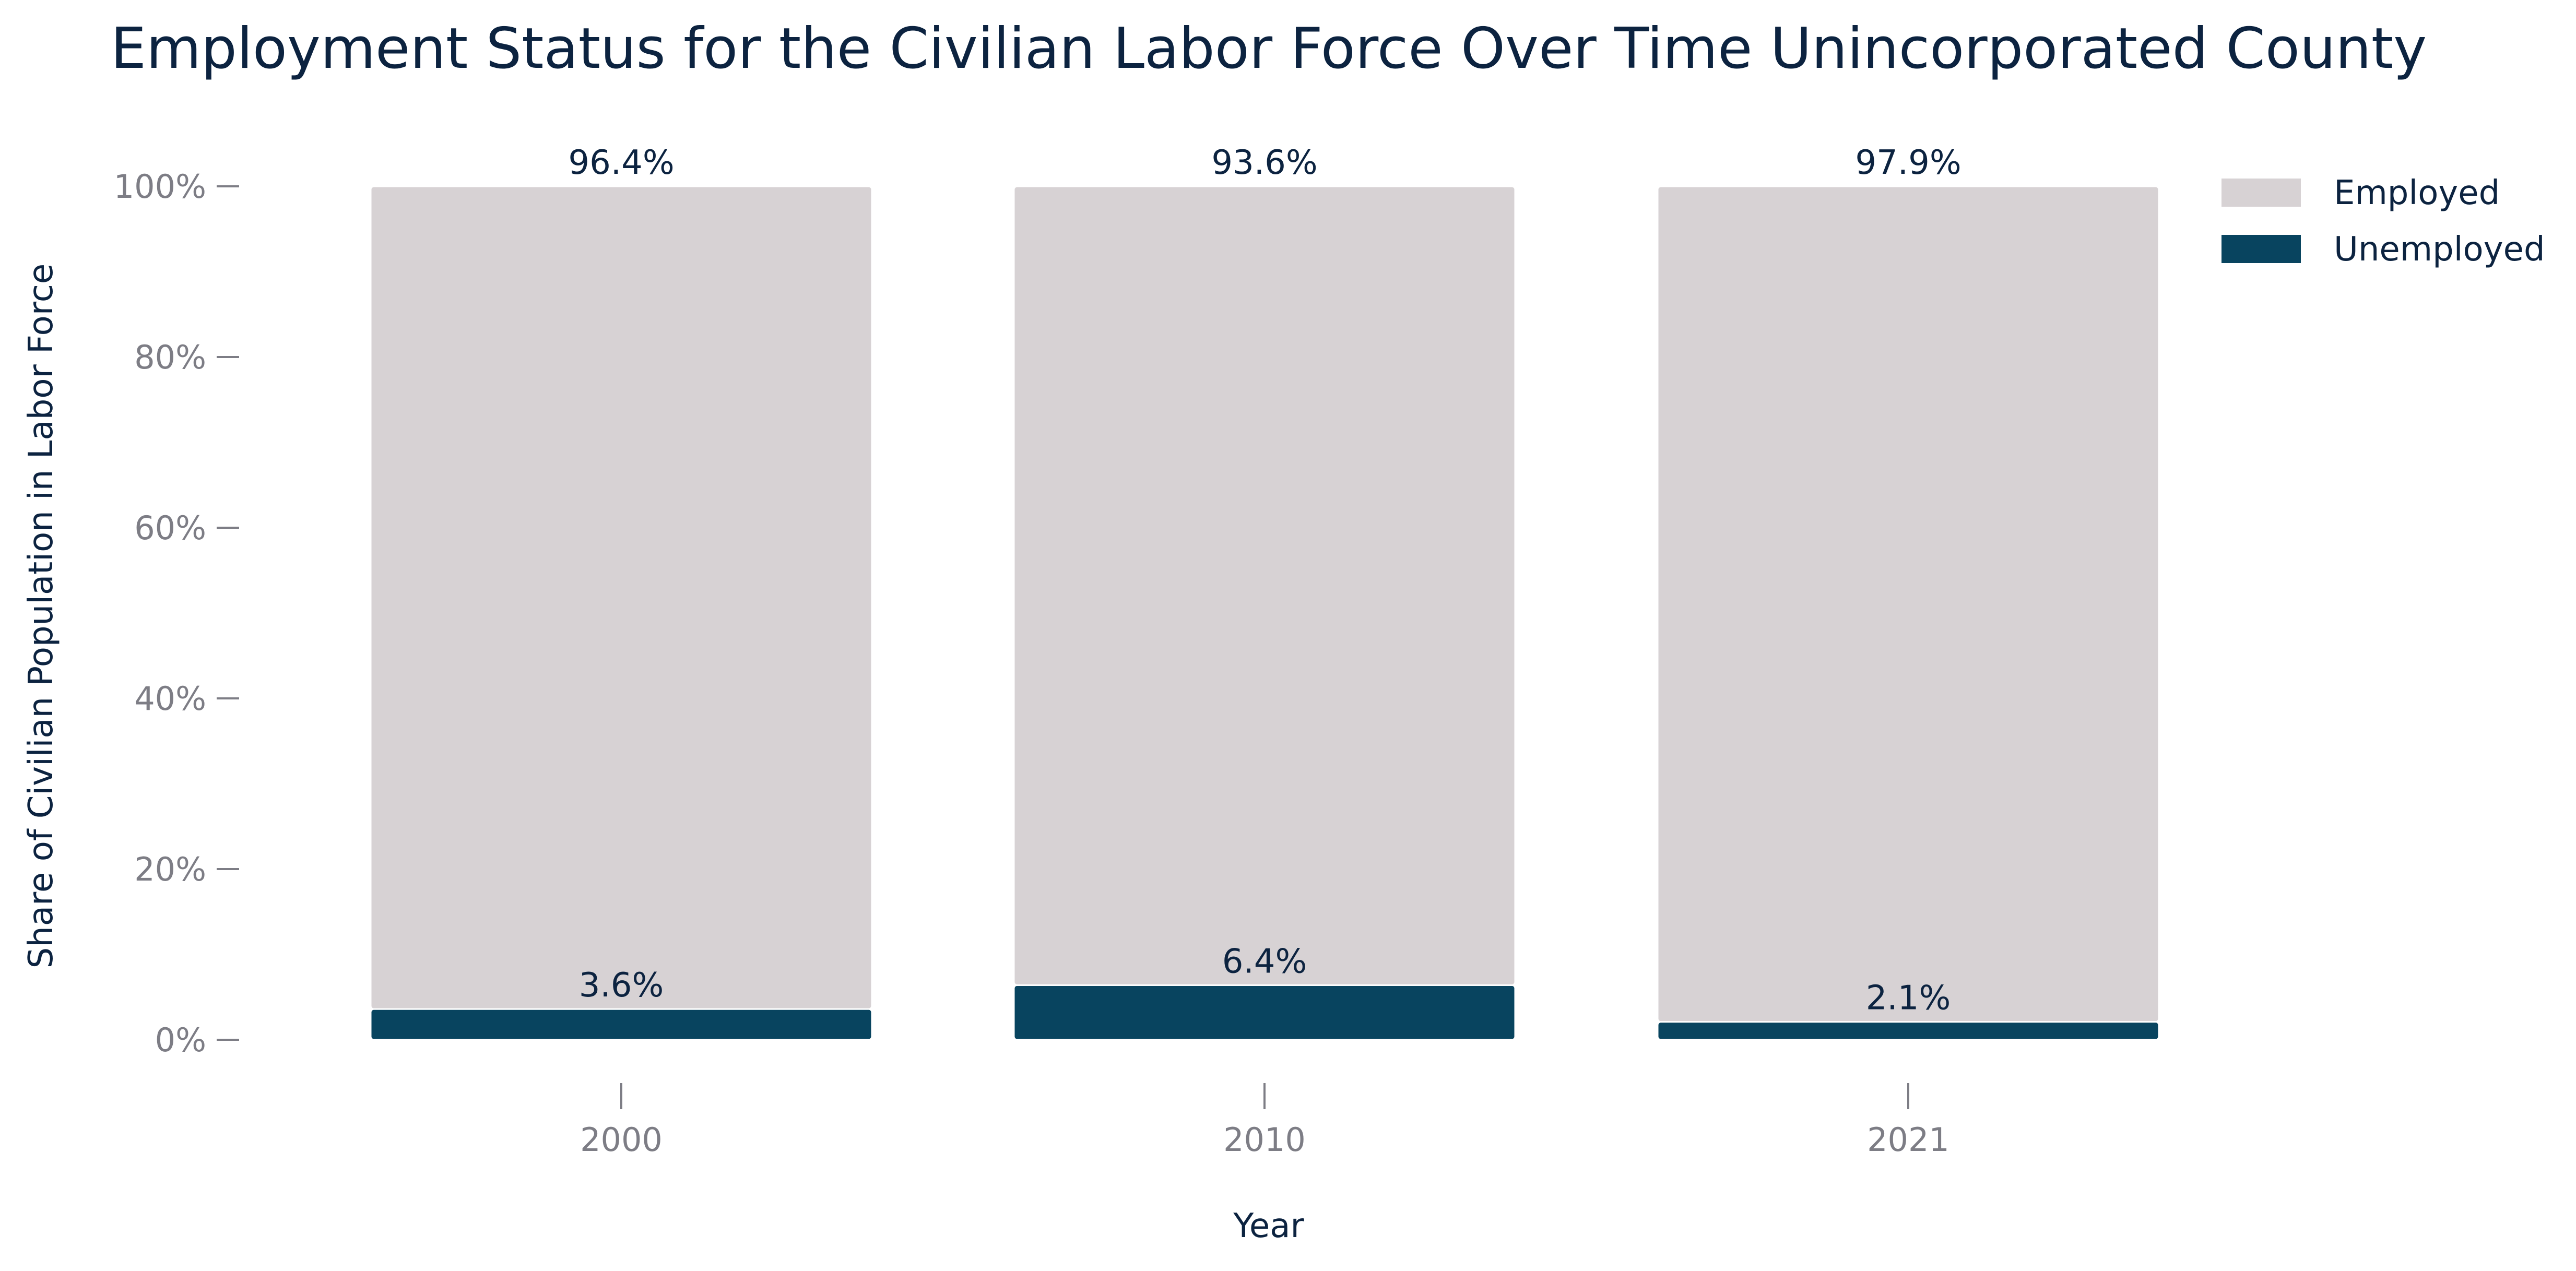 The height and width of the screenshot is (1271, 2576). I want to click on legend: Employed Unemployed, so click(2383, 221).